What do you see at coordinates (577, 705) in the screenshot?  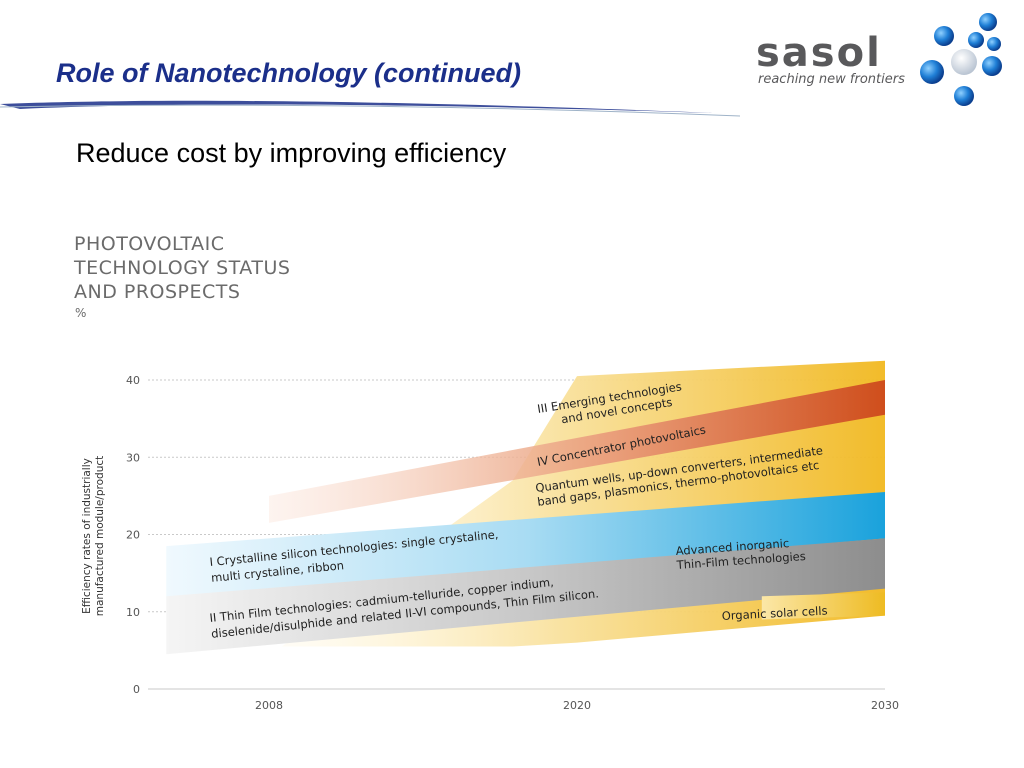 I see `x-tick-label: 2020` at bounding box center [577, 705].